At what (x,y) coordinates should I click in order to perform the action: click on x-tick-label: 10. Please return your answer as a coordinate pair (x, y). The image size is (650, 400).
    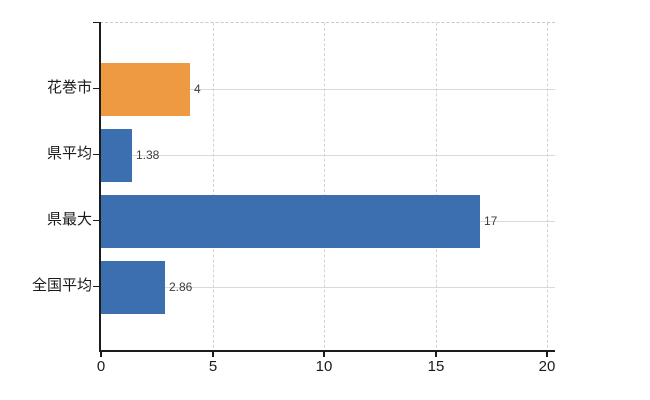
    Looking at the image, I should click on (324, 366).